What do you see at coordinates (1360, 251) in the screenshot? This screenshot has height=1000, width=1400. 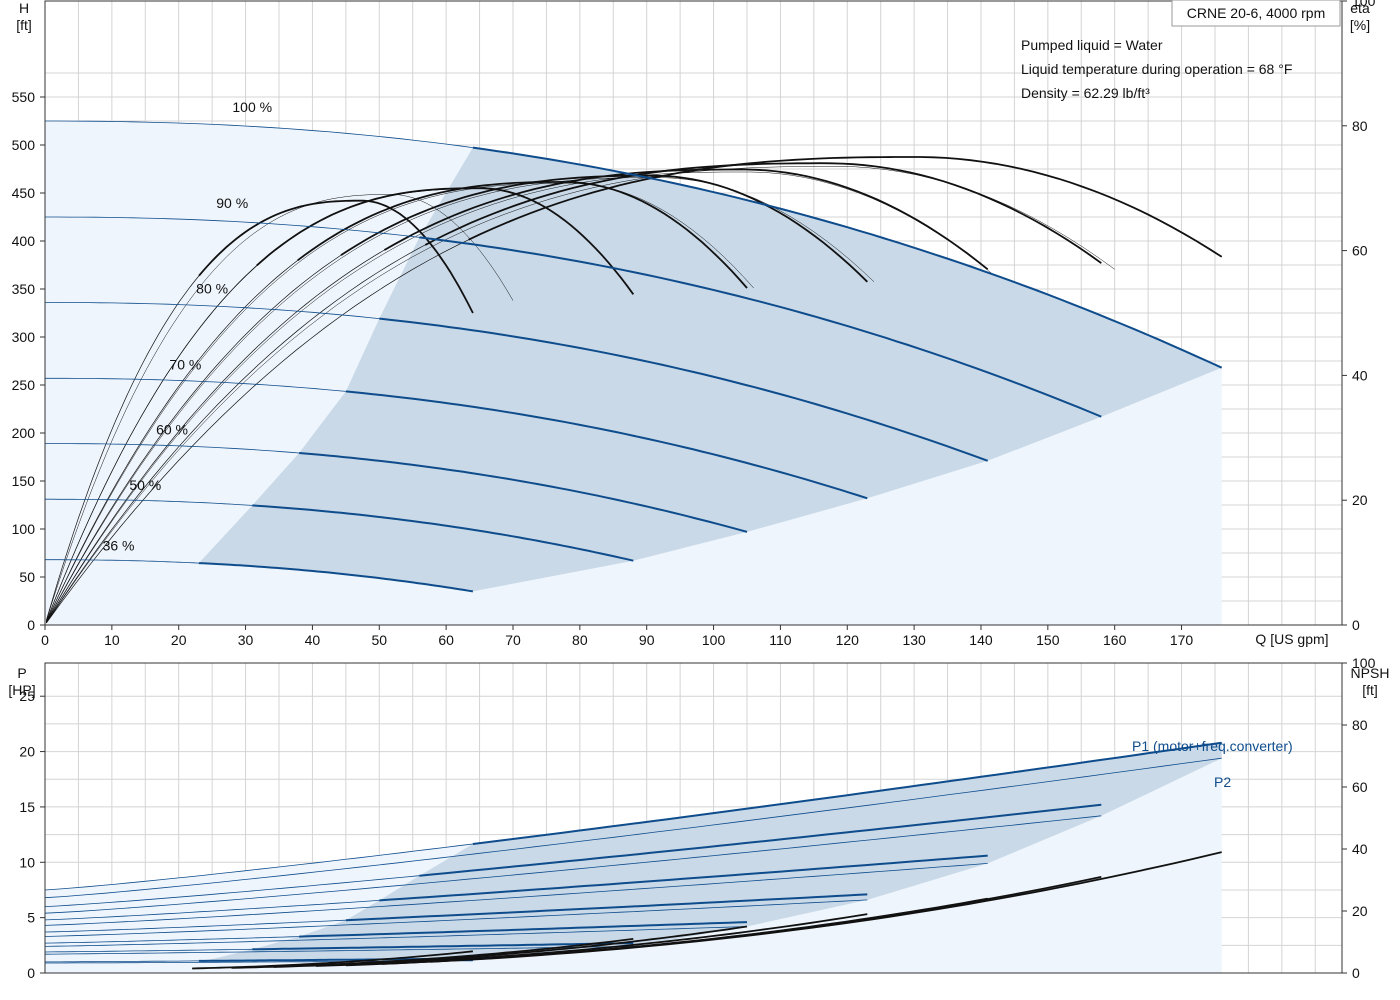 I see `eta-tick-label: 60` at bounding box center [1360, 251].